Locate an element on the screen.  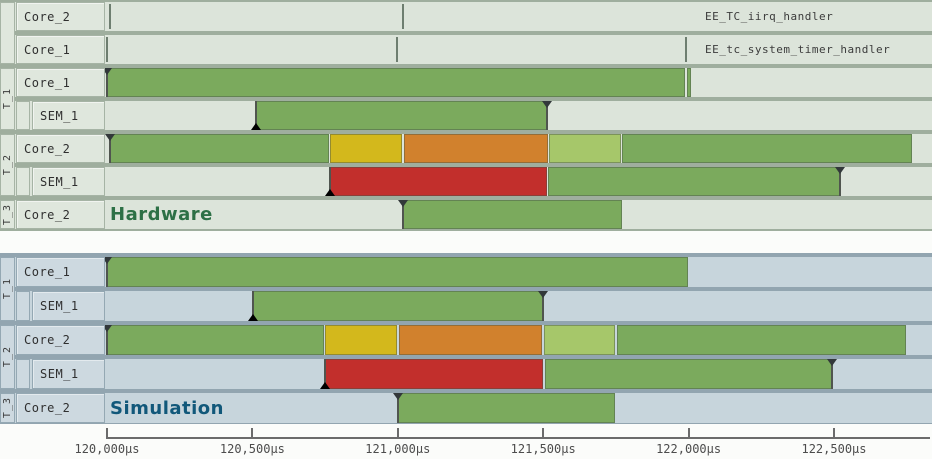
group-cell is located at coordinates (7, 33).